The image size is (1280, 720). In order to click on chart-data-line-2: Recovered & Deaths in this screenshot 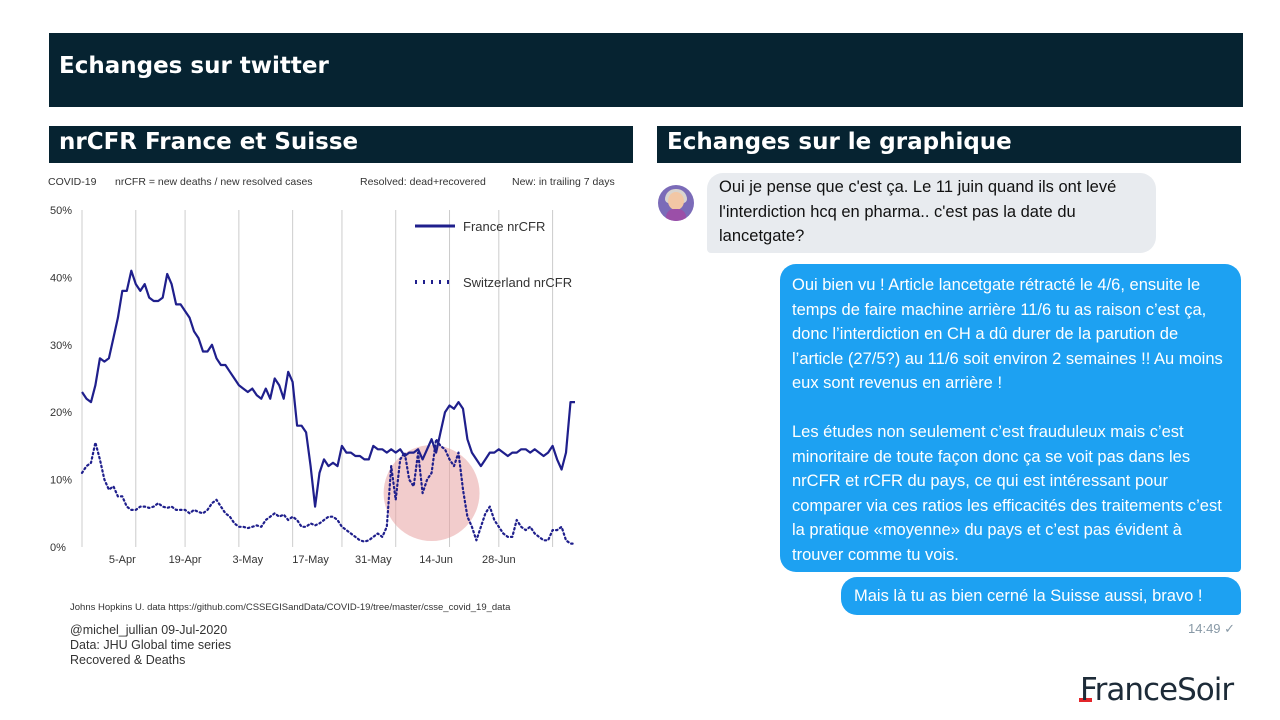, I will do `click(128, 660)`.